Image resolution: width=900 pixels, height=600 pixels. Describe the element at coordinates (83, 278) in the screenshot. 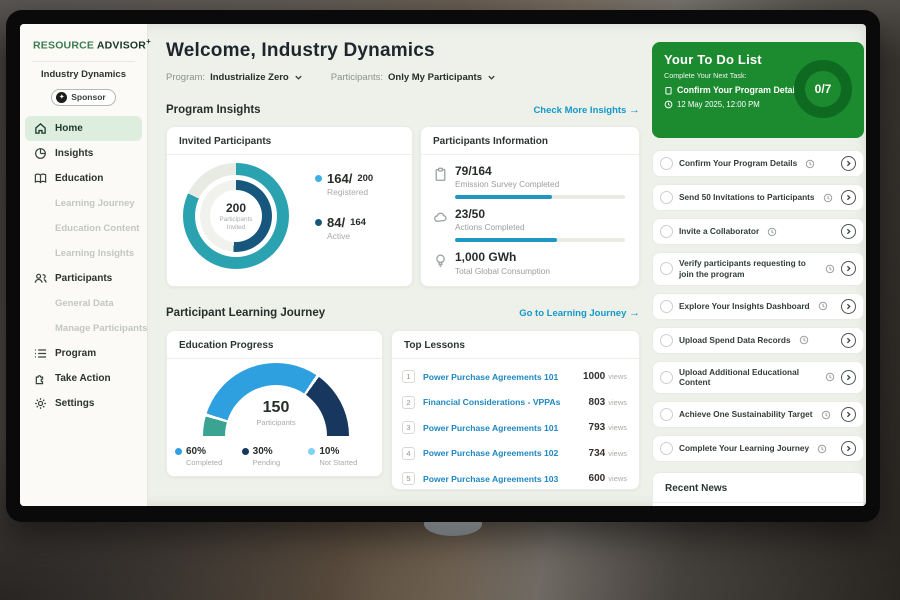

I see `sidebar-item-participants: Participants` at that location.